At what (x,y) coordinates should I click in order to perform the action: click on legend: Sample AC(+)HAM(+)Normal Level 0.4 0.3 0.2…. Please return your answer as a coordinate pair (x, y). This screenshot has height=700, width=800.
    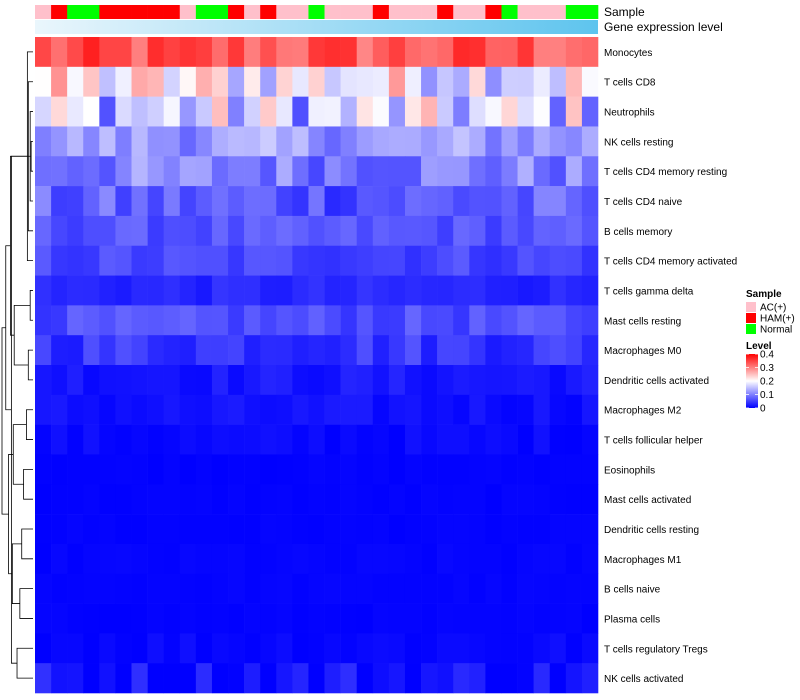
    Looking at the image, I should click on (770, 352).